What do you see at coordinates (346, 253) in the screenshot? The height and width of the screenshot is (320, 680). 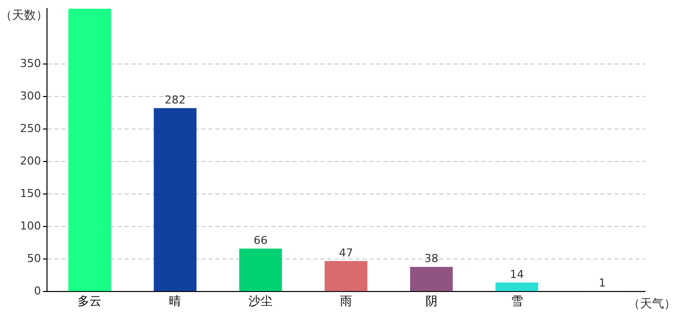 I see `data-label: 47` at bounding box center [346, 253].